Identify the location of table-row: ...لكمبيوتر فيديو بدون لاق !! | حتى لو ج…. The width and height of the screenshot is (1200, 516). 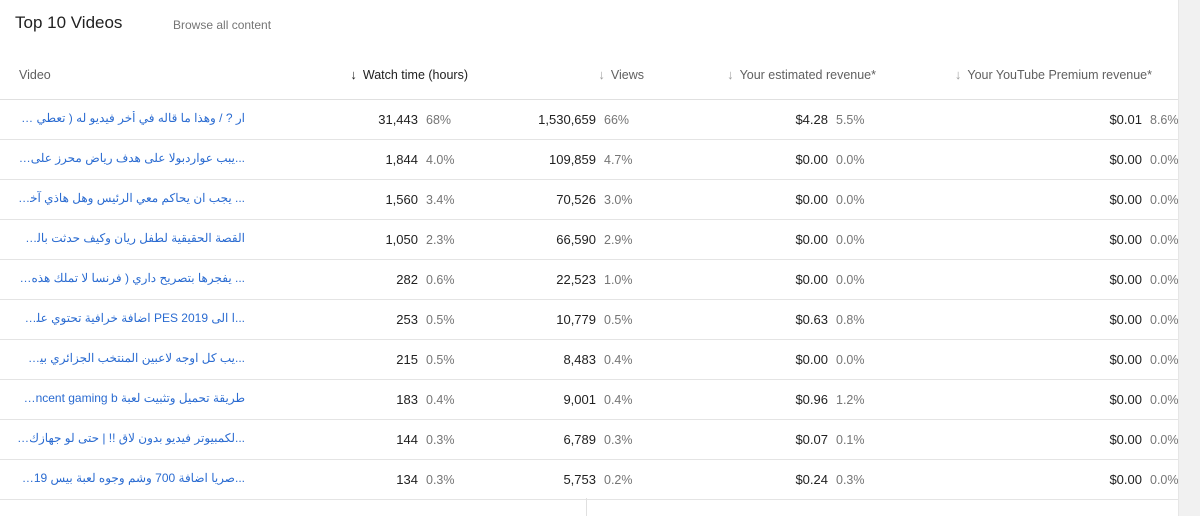
(589, 439).